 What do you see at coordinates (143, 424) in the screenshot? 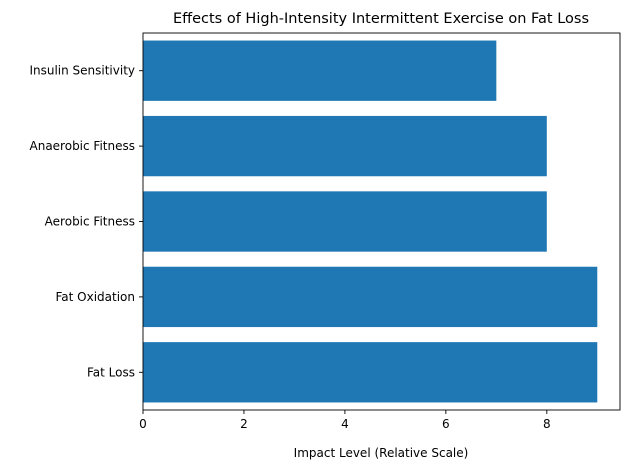
I see `x-tick-label: 0` at bounding box center [143, 424].